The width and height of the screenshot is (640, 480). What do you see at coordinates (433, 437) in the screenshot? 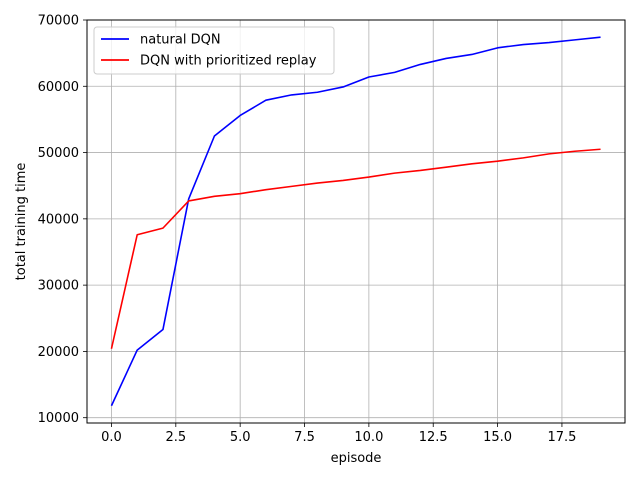
I see `x-tick-label: 12.5` at bounding box center [433, 437].